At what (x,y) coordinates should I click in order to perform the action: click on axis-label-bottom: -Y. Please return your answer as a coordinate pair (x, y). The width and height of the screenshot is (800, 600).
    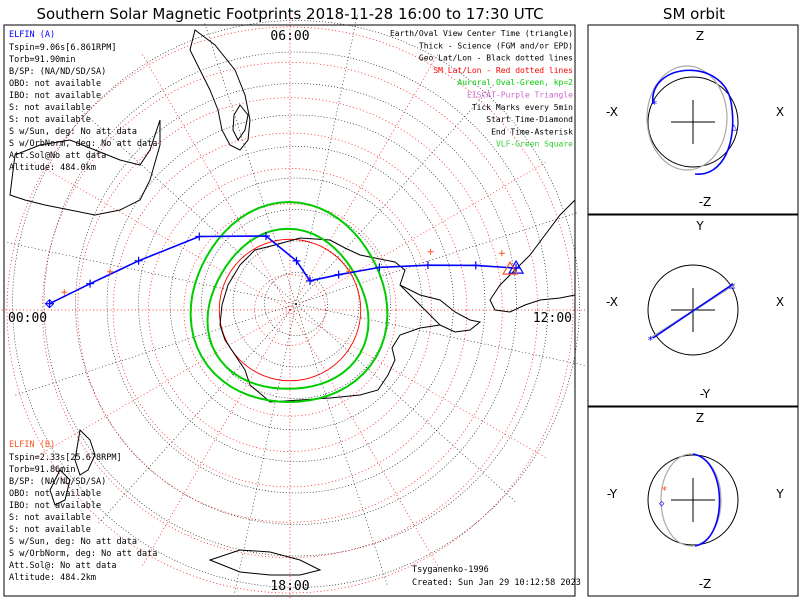
    Looking at the image, I should click on (705, 394).